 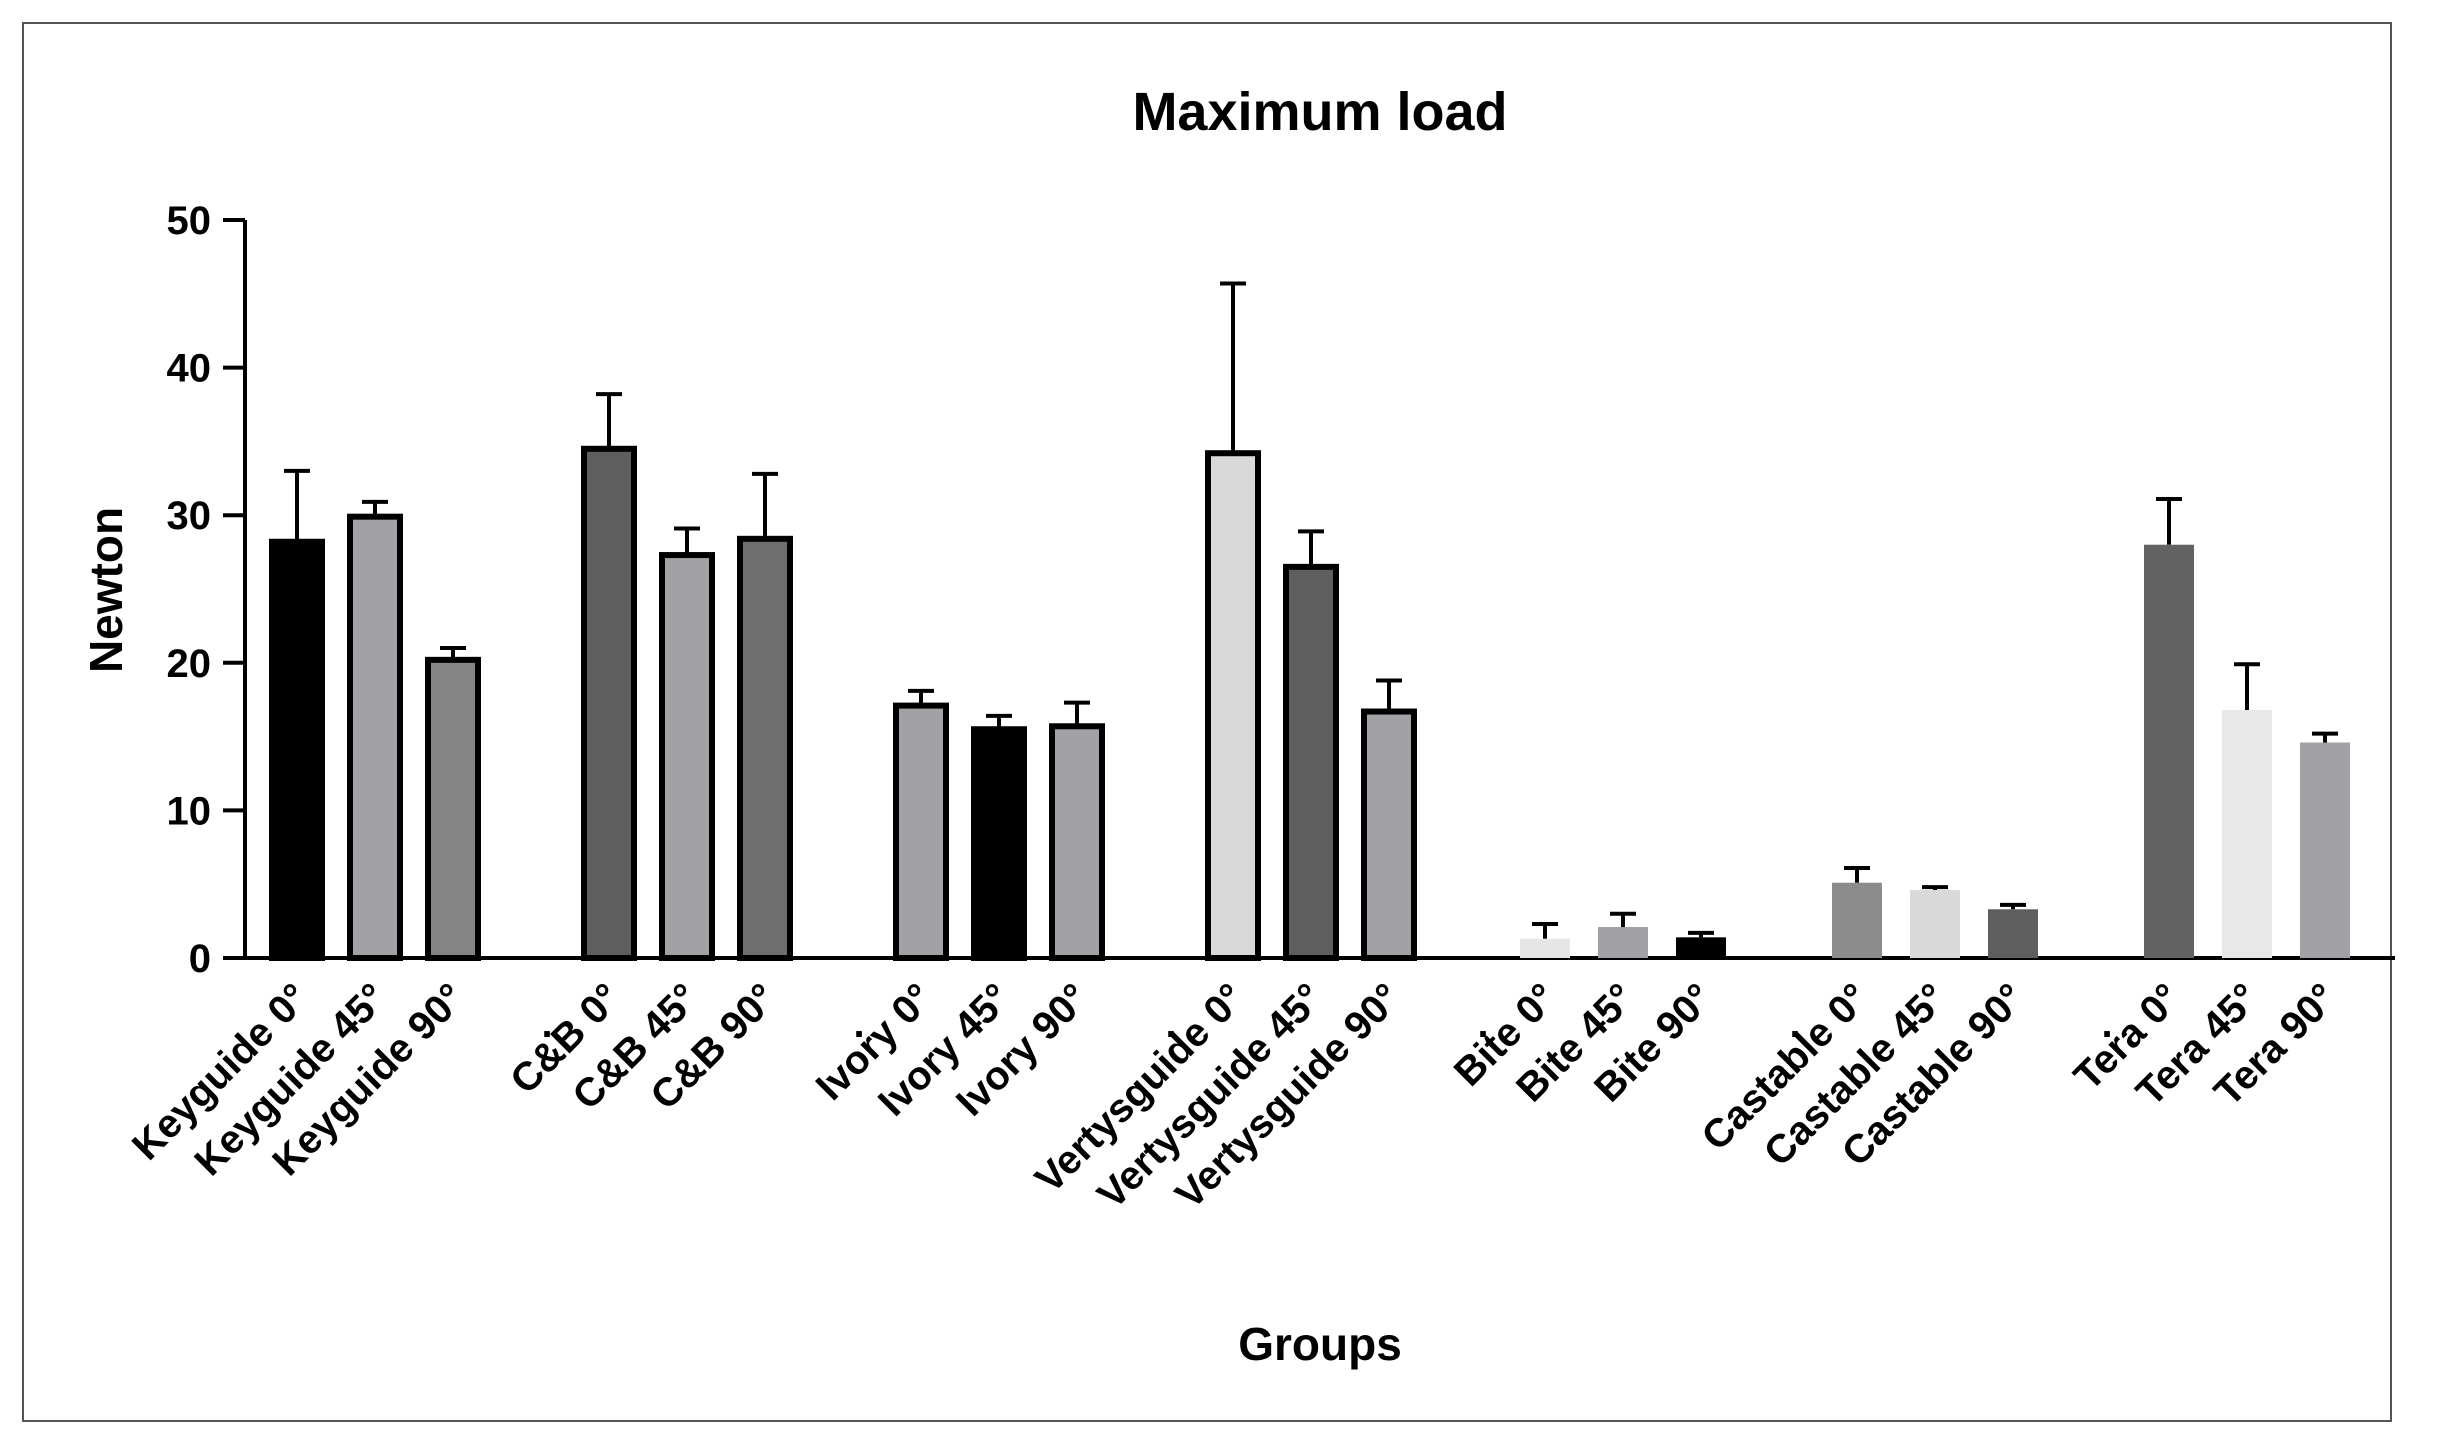 I want to click on chart-title: Maximum load, so click(x=1319, y=112).